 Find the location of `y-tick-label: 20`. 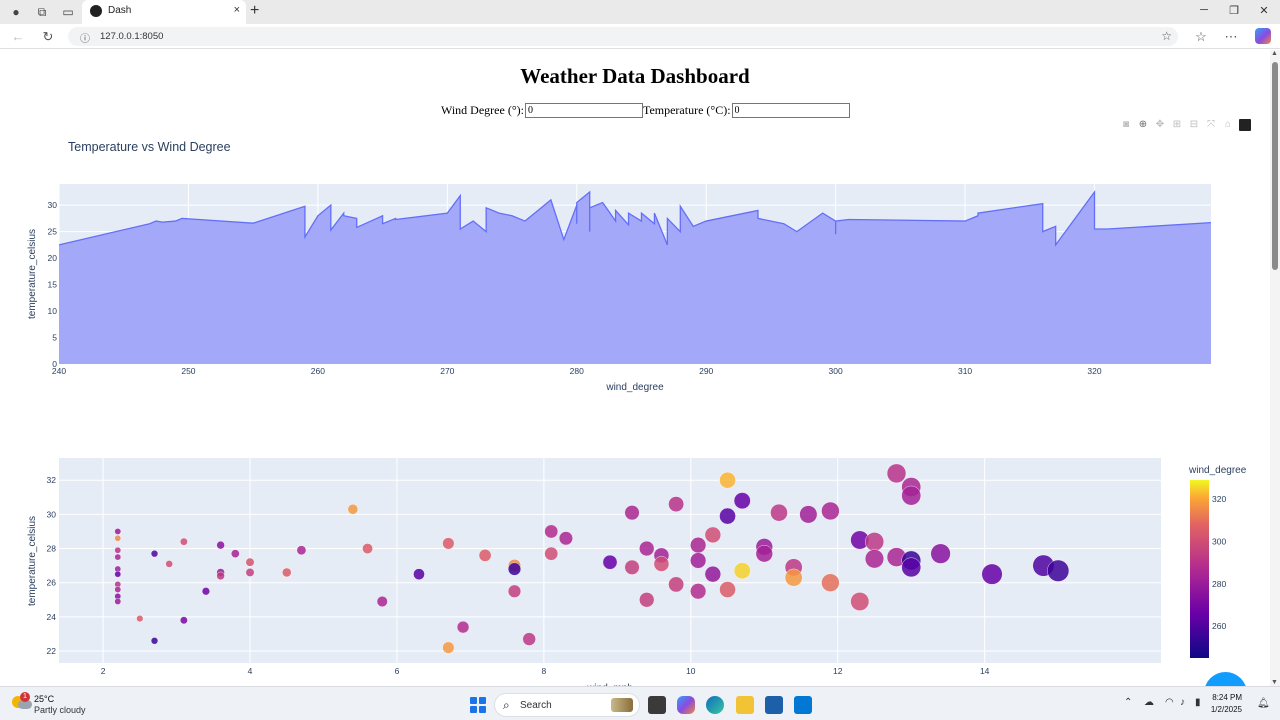

y-tick-label: 20 is located at coordinates (53, 258).